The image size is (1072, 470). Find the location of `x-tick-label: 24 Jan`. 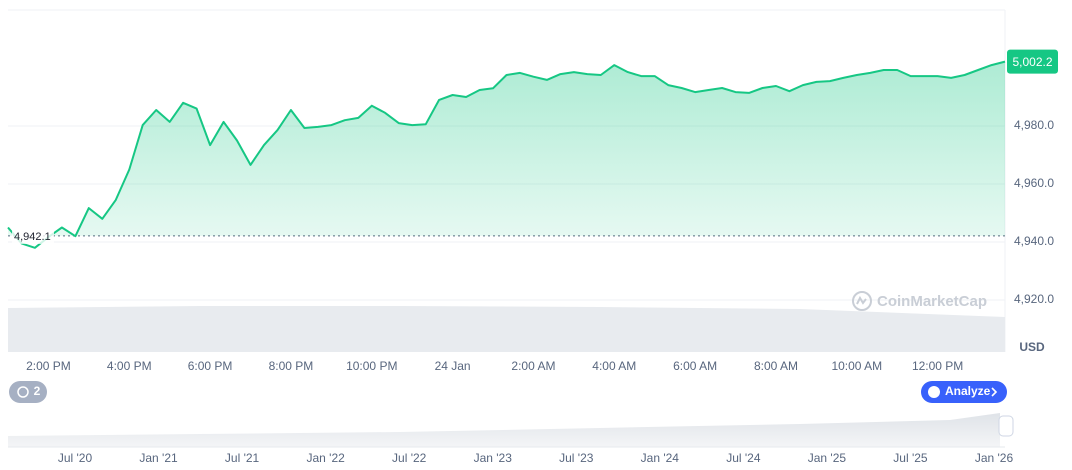

x-tick-label: 24 Jan is located at coordinates (453, 366).